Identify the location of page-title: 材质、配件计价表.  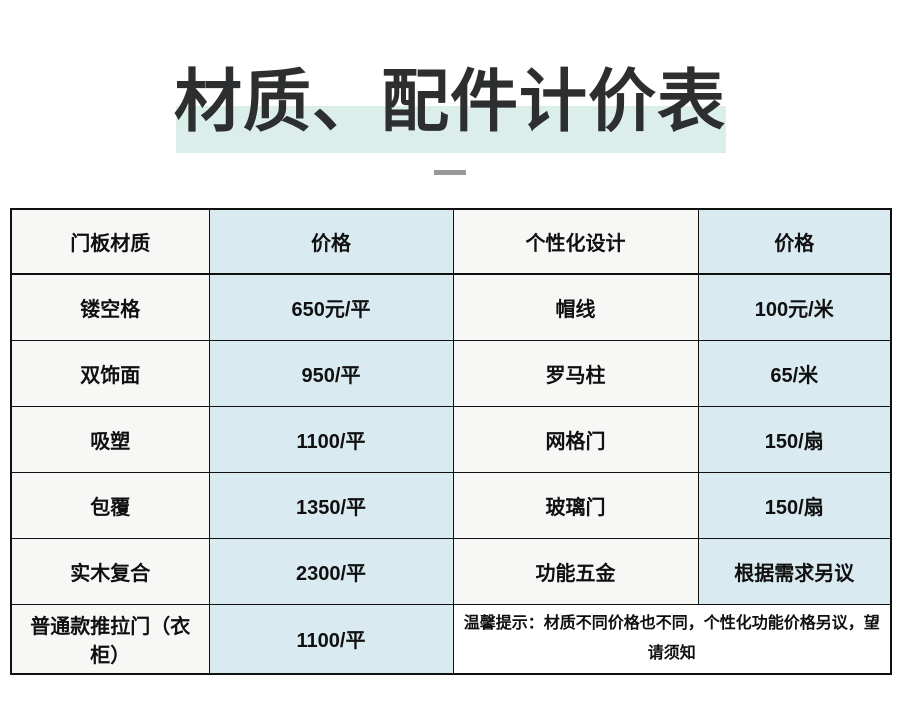
(449, 102).